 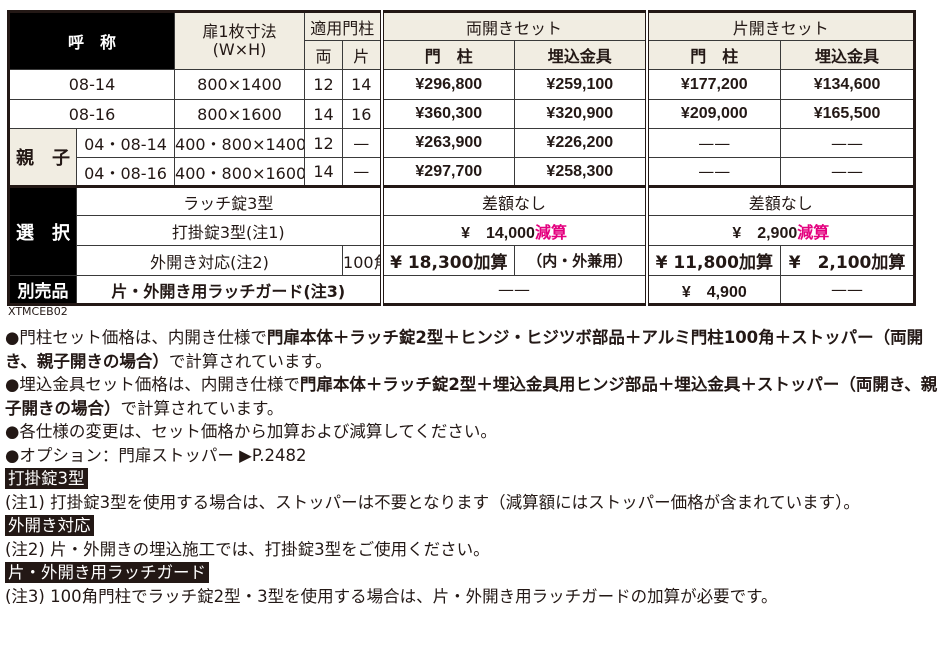 I want to click on row-double-post-price: ¥263,900, so click(x=447, y=143).